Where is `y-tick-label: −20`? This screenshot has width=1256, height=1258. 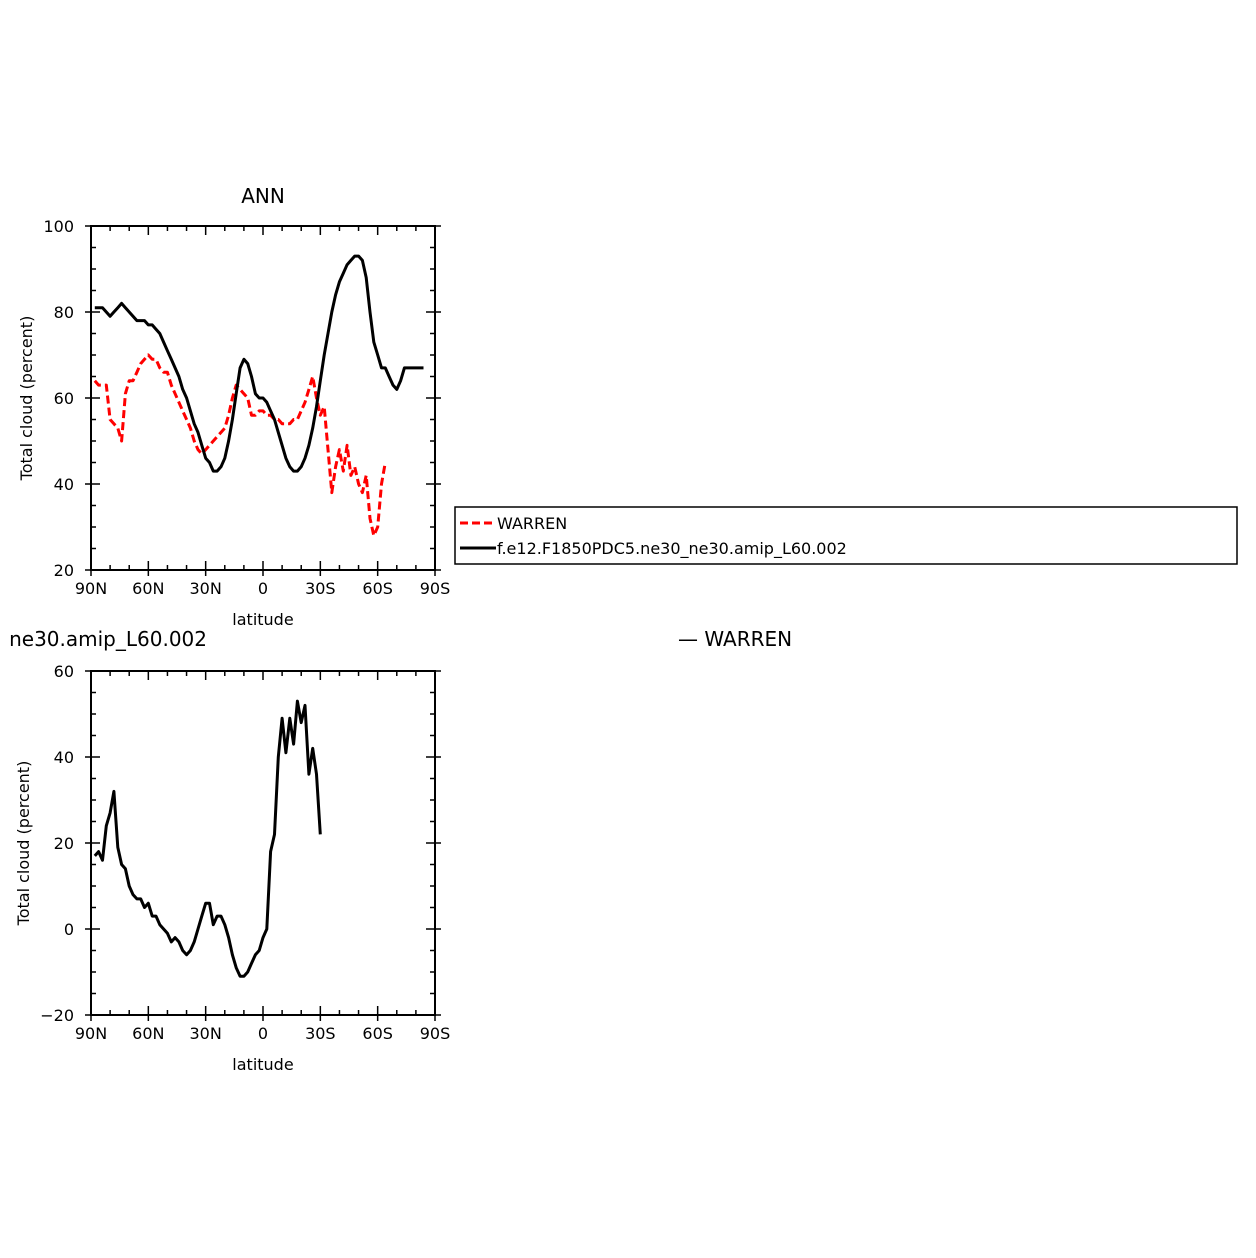 y-tick-label: −20 is located at coordinates (57, 1015).